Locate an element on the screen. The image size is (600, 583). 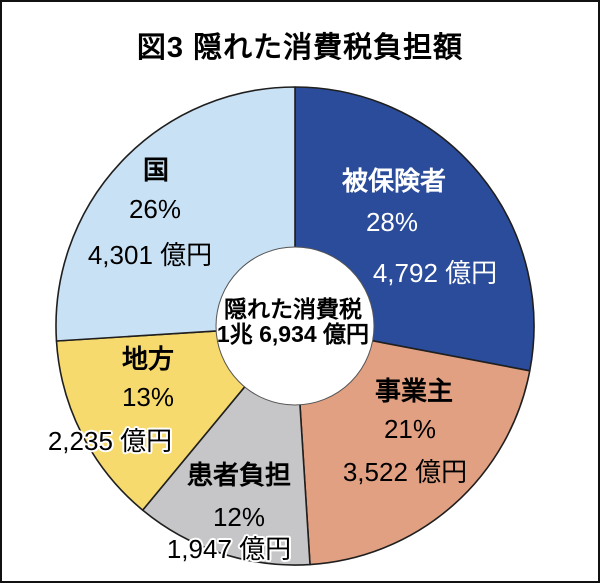
slice-percent-4: 26% is located at coordinates (155, 209).